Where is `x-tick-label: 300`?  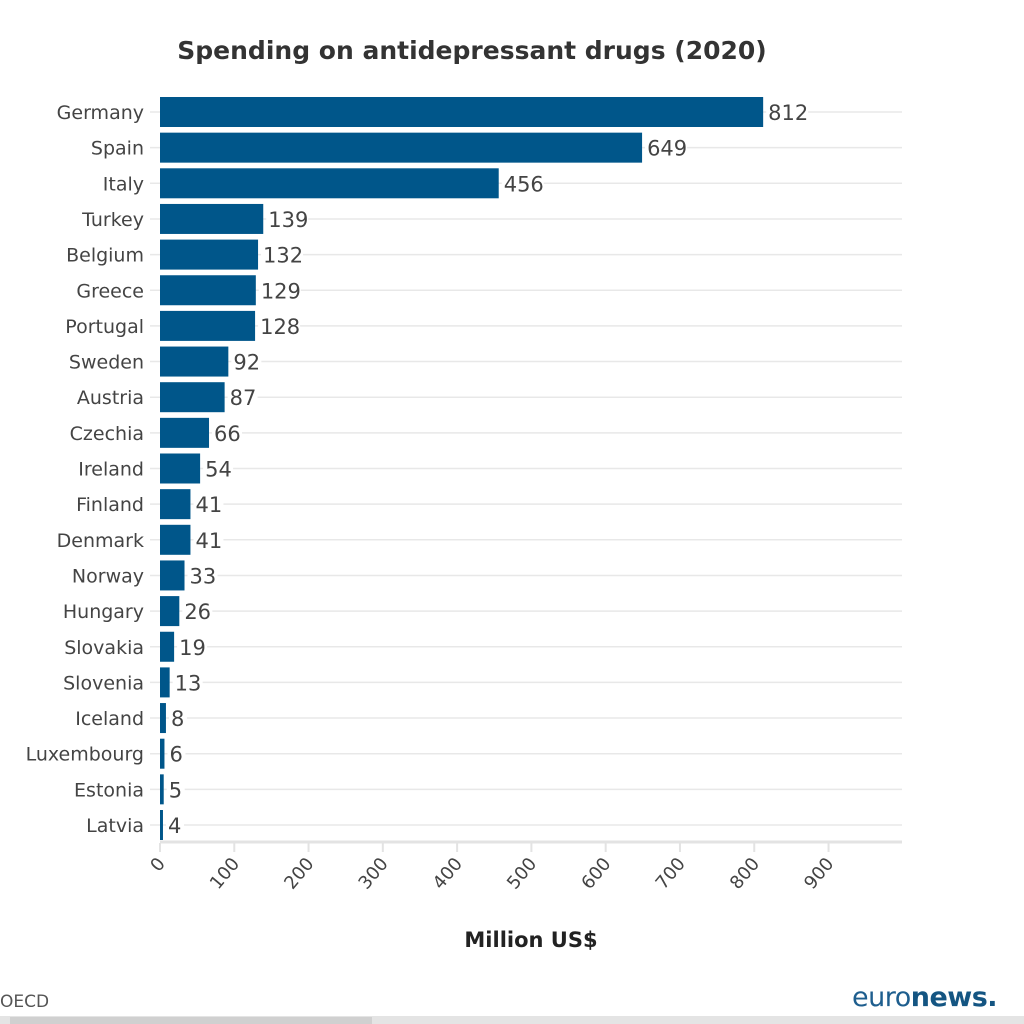 x-tick-label: 300 is located at coordinates (373, 874).